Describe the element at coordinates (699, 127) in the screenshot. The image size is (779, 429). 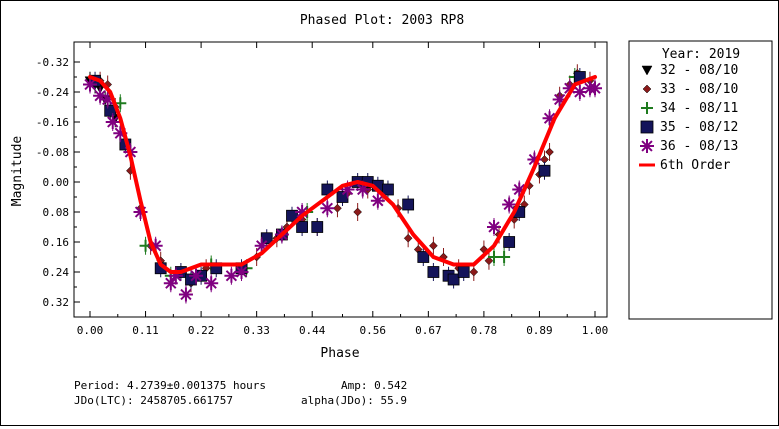
I see `legend-label: 35 - 08/12` at that location.